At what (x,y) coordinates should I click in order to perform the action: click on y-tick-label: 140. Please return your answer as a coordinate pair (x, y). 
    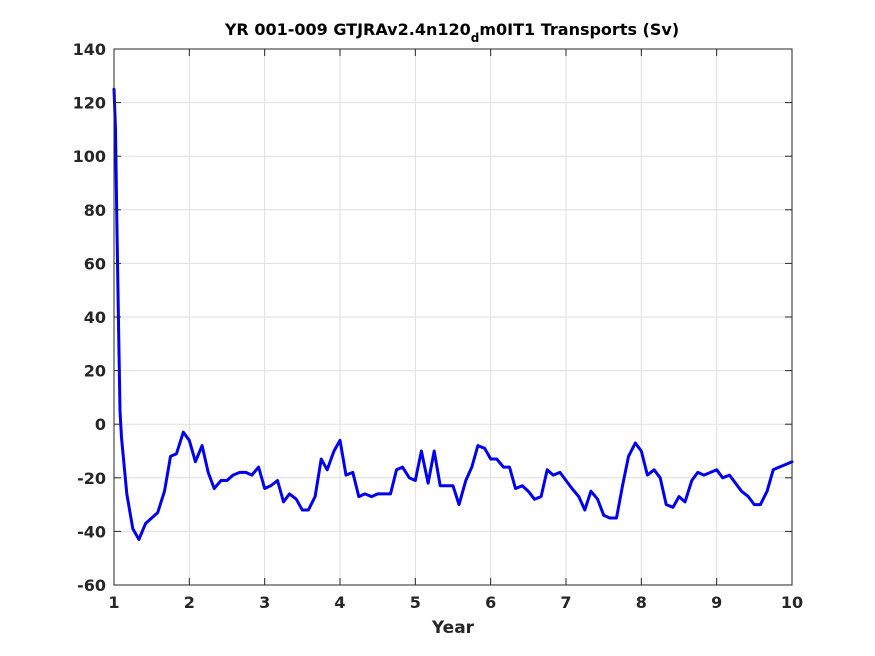
    Looking at the image, I should click on (89, 49).